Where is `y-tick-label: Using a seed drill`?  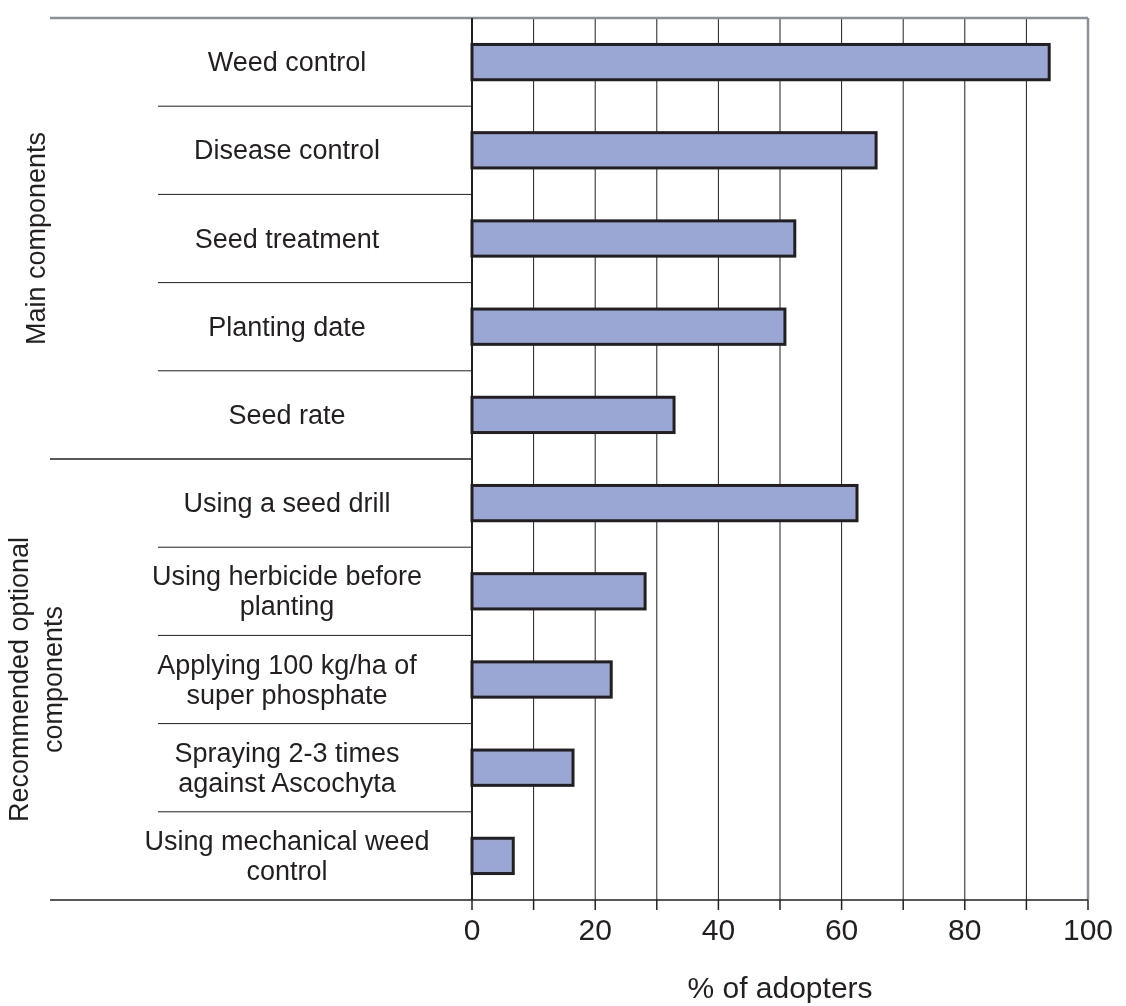 y-tick-label: Using a seed drill is located at coordinates (287, 503).